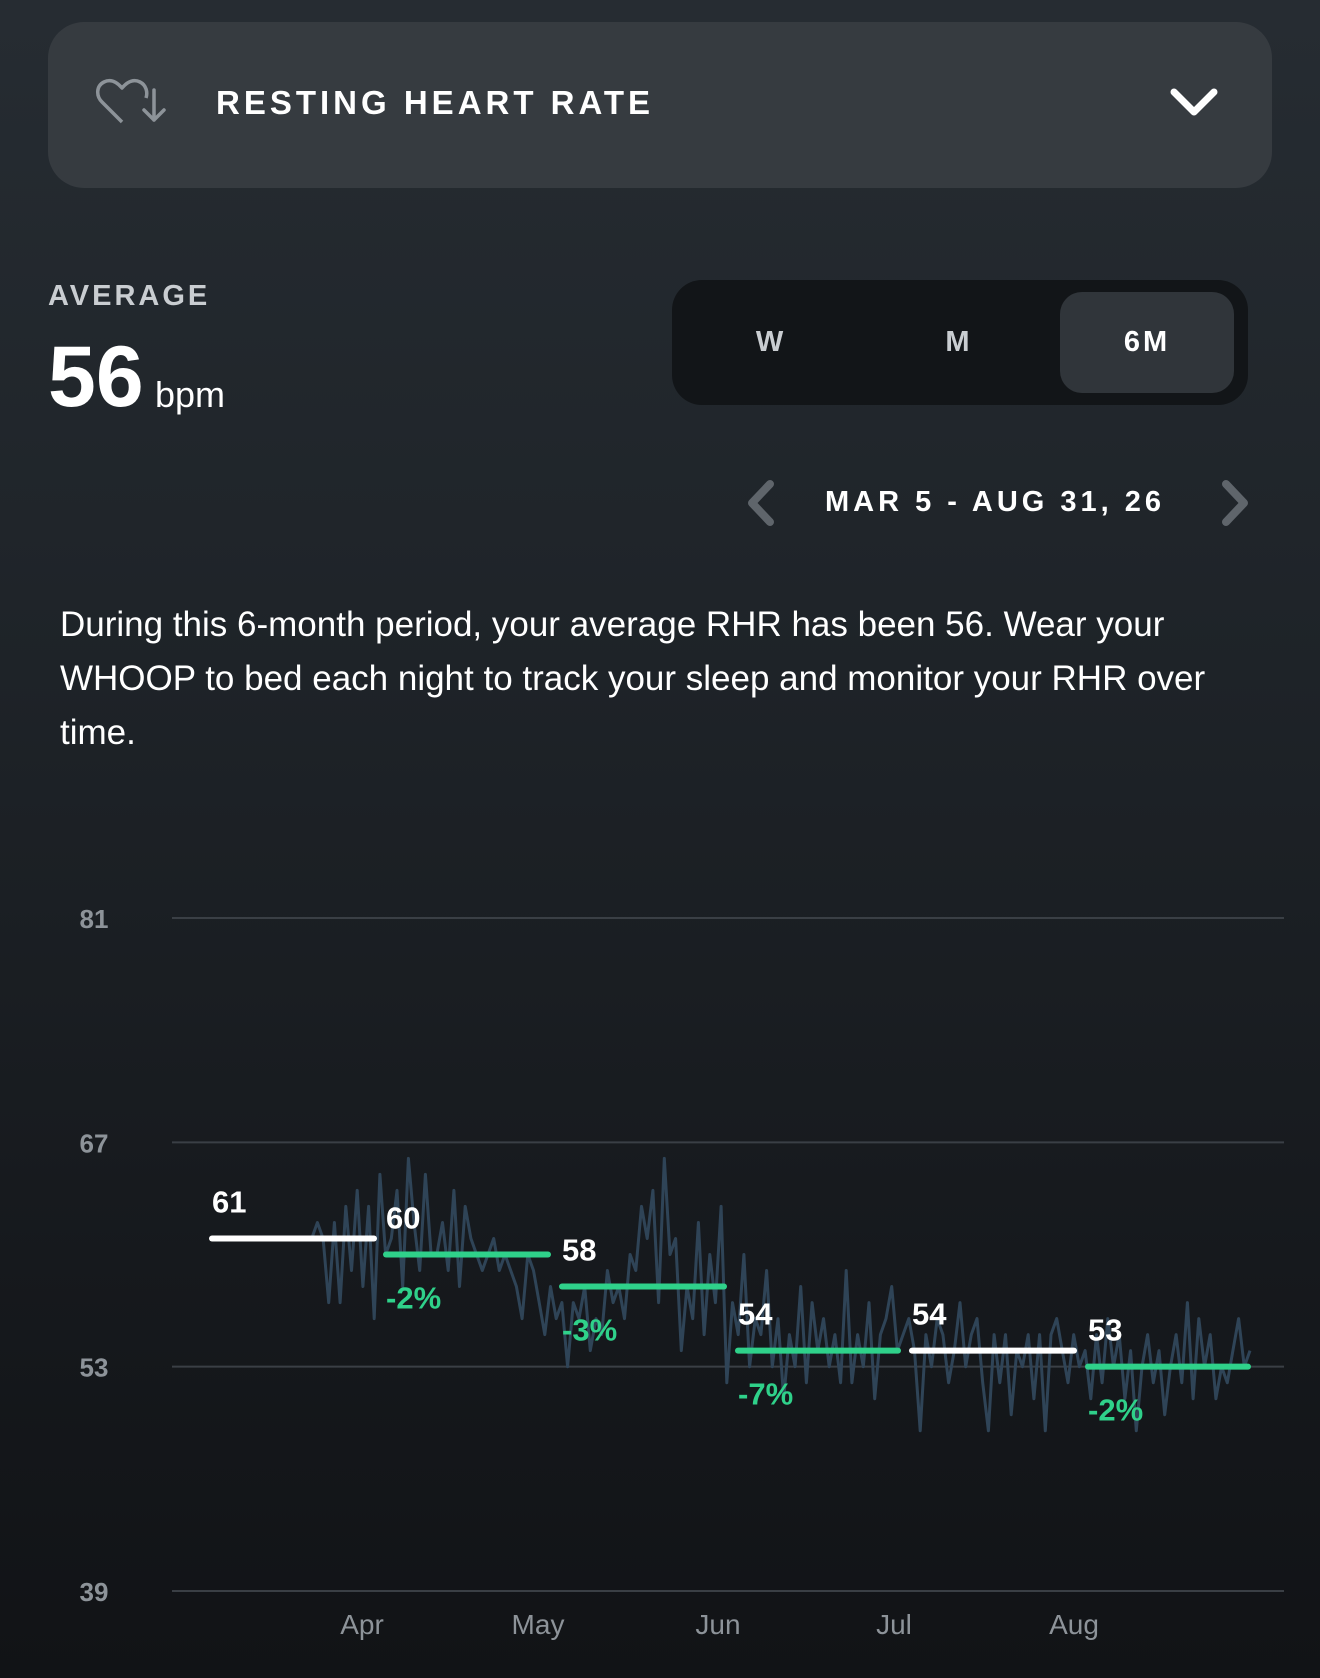  I want to click on heart-down-icon, so click(131, 101).